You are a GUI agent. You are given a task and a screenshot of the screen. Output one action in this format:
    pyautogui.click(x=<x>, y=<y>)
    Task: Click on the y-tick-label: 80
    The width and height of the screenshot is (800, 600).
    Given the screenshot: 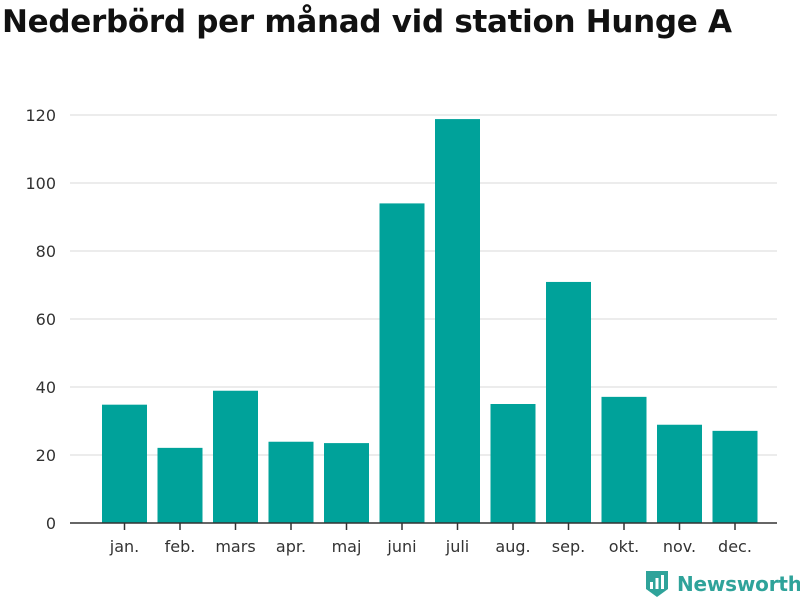 What is the action you would take?
    pyautogui.click(x=46, y=251)
    